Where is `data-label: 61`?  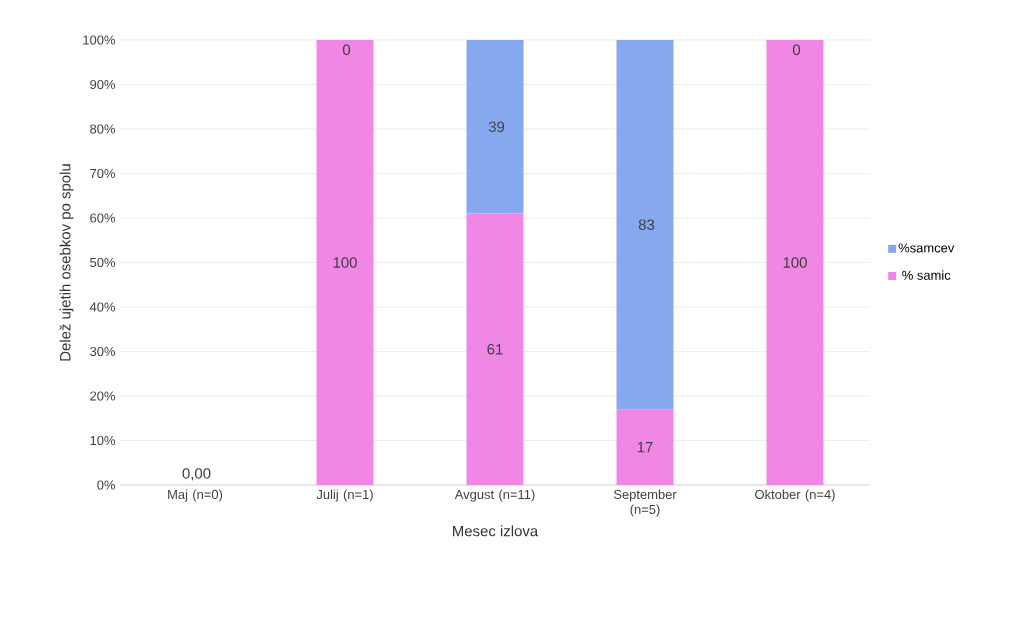
data-label: 61 is located at coordinates (495, 349).